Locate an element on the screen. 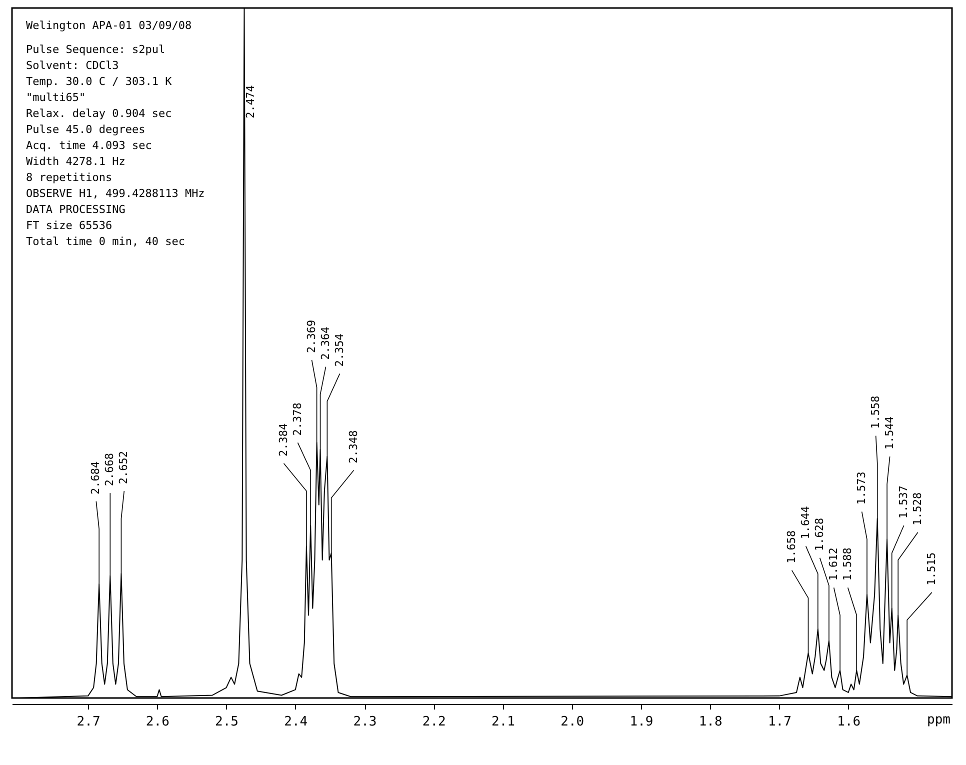 This screenshot has height=765, width=966. annotation: Pulse 45.0 degrees is located at coordinates (86, 129).